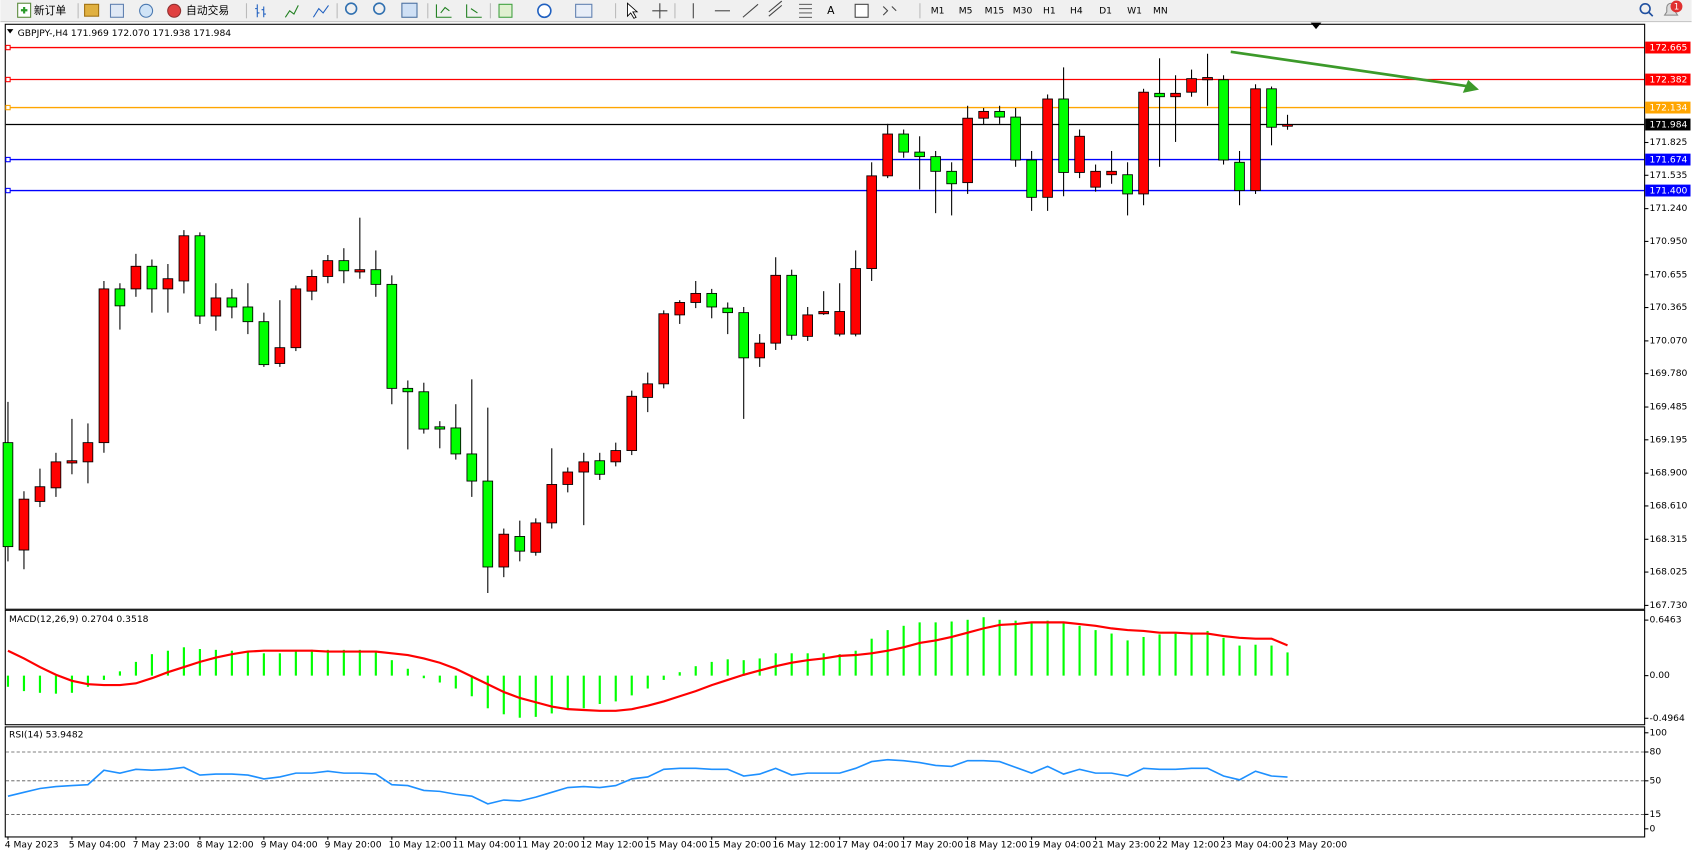  What do you see at coordinates (966, 10) in the screenshot?
I see `timeframe-button: M5` at bounding box center [966, 10].